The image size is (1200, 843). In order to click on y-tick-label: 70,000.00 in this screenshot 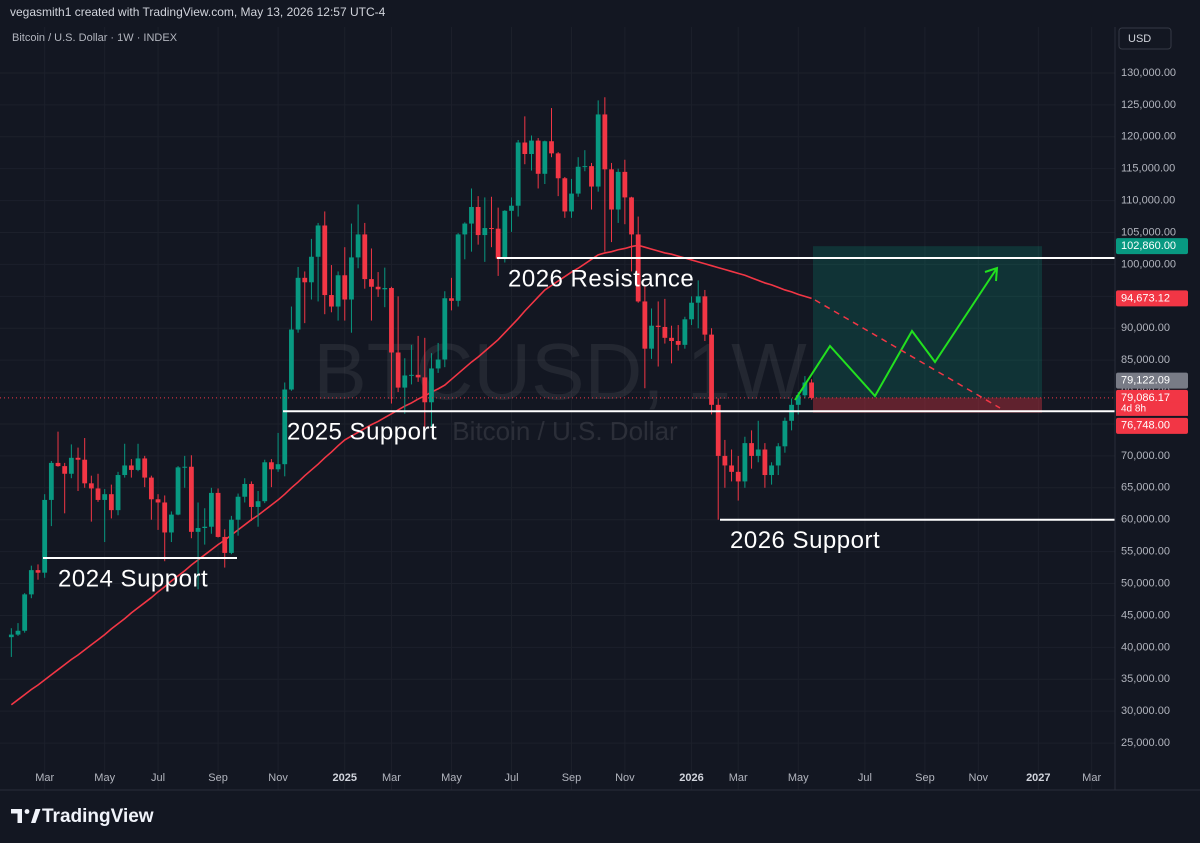, I will do `click(1145, 456)`.